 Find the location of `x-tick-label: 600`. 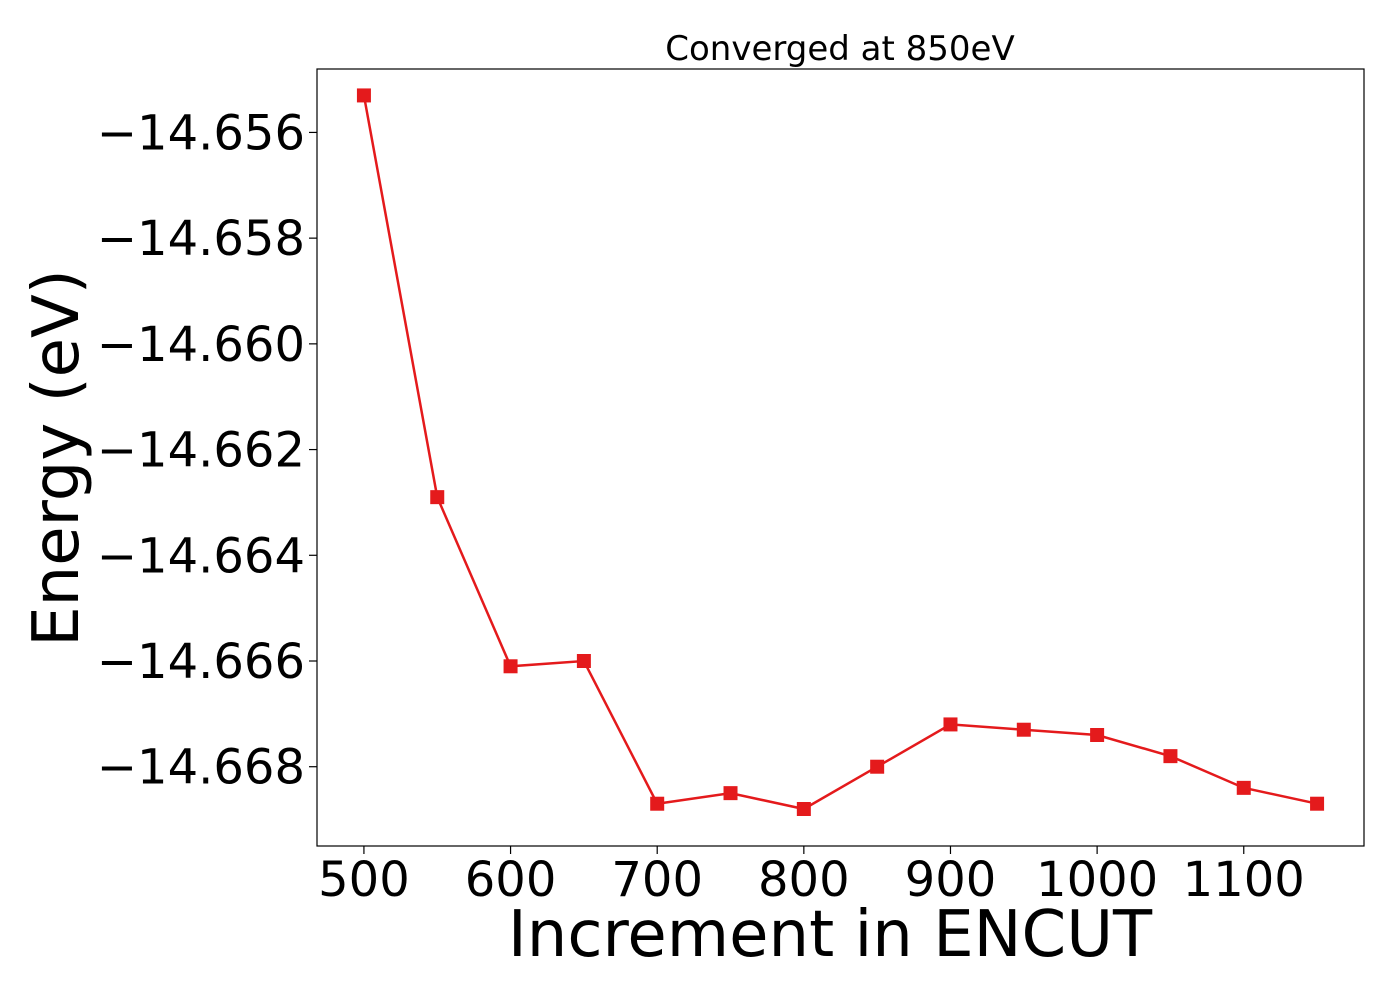

x-tick-label: 600 is located at coordinates (511, 880).